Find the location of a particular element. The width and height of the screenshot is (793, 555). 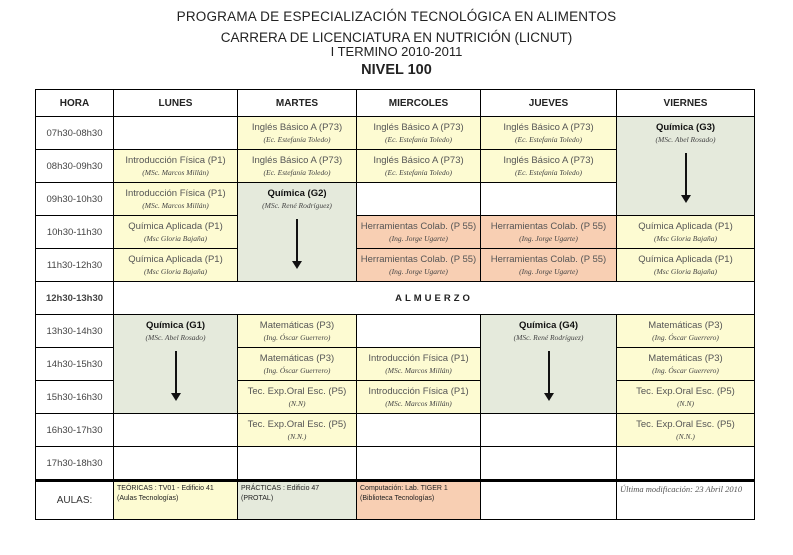

teacher-name: (N.N.) is located at coordinates (685, 436).